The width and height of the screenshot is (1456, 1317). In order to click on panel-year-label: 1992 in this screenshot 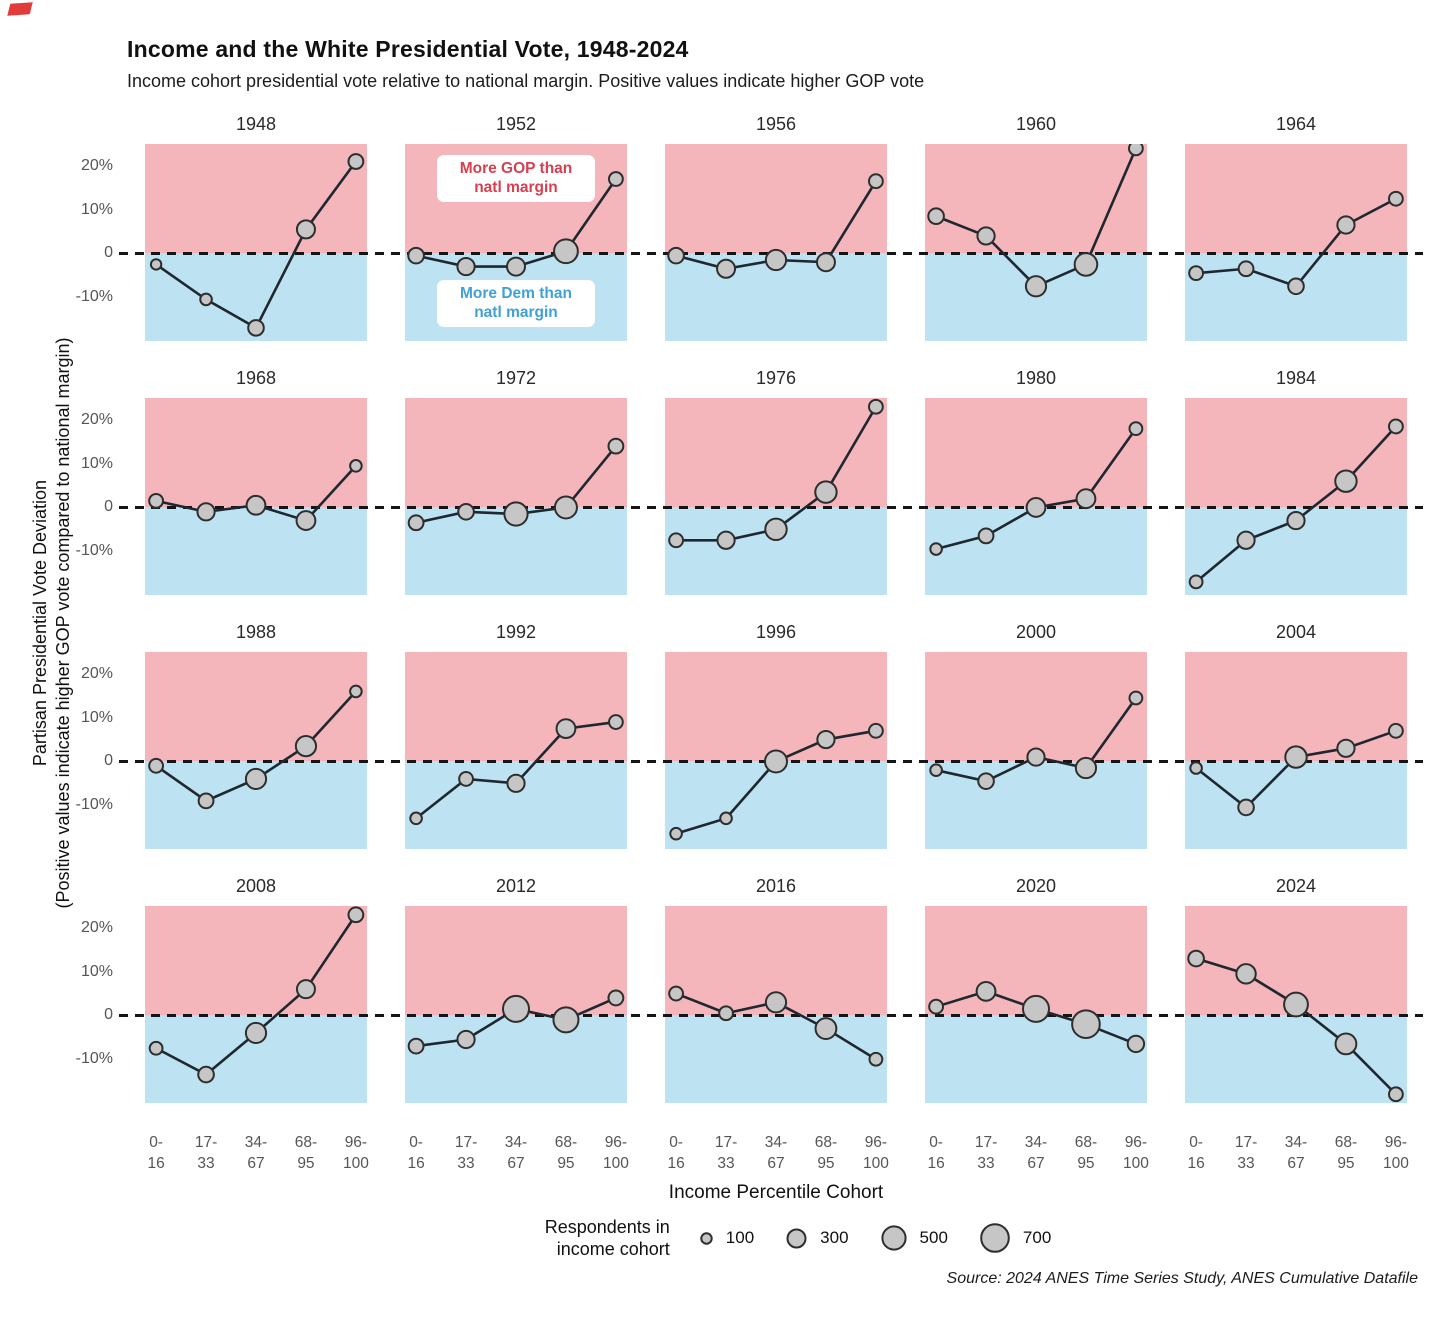, I will do `click(516, 632)`.